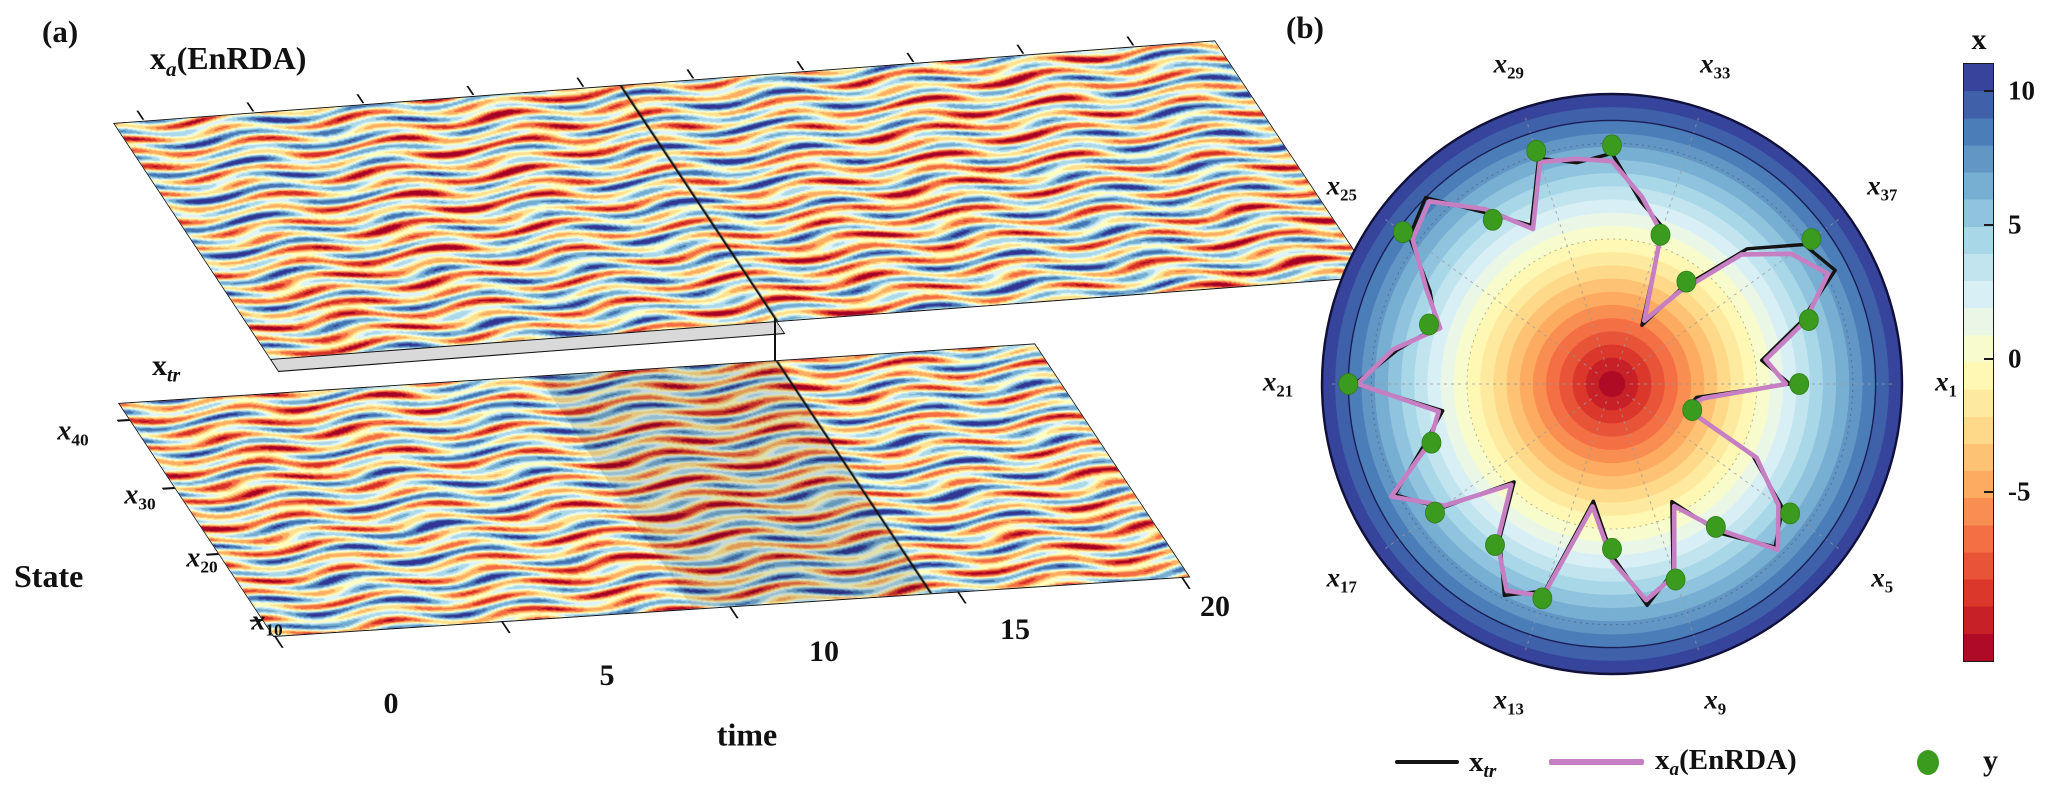  Describe the element at coordinates (1596, 762) in the screenshot. I see `legend-analysis-line-swatch` at that location.